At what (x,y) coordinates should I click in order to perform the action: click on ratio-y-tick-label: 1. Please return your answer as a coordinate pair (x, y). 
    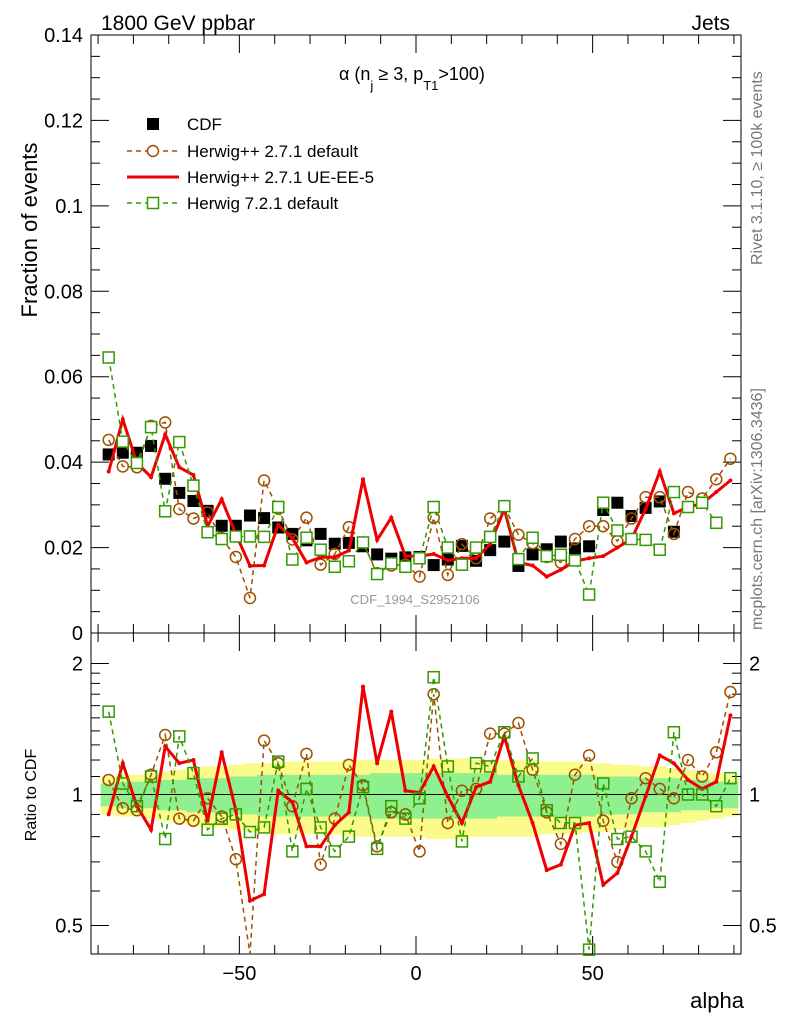
    Looking at the image, I should click on (77, 795).